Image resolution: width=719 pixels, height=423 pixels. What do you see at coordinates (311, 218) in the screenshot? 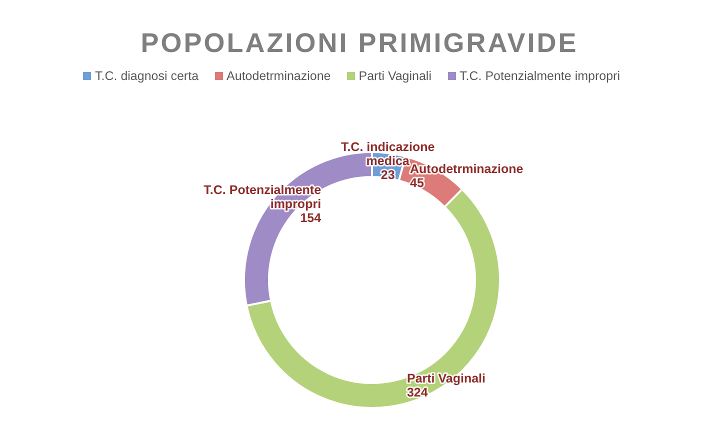
I see `data-label: 154` at bounding box center [311, 218].